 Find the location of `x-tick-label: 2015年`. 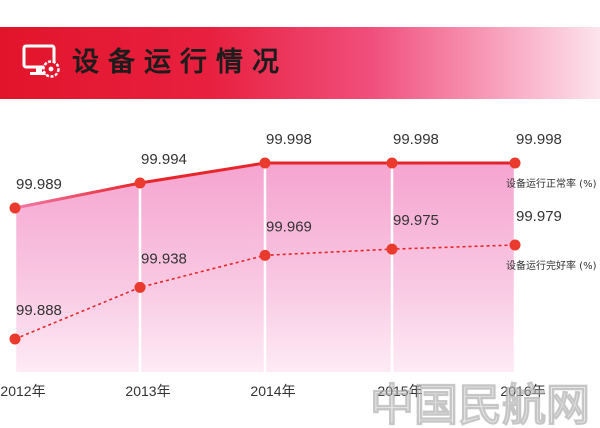

x-tick-label: 2015年 is located at coordinates (399, 391).